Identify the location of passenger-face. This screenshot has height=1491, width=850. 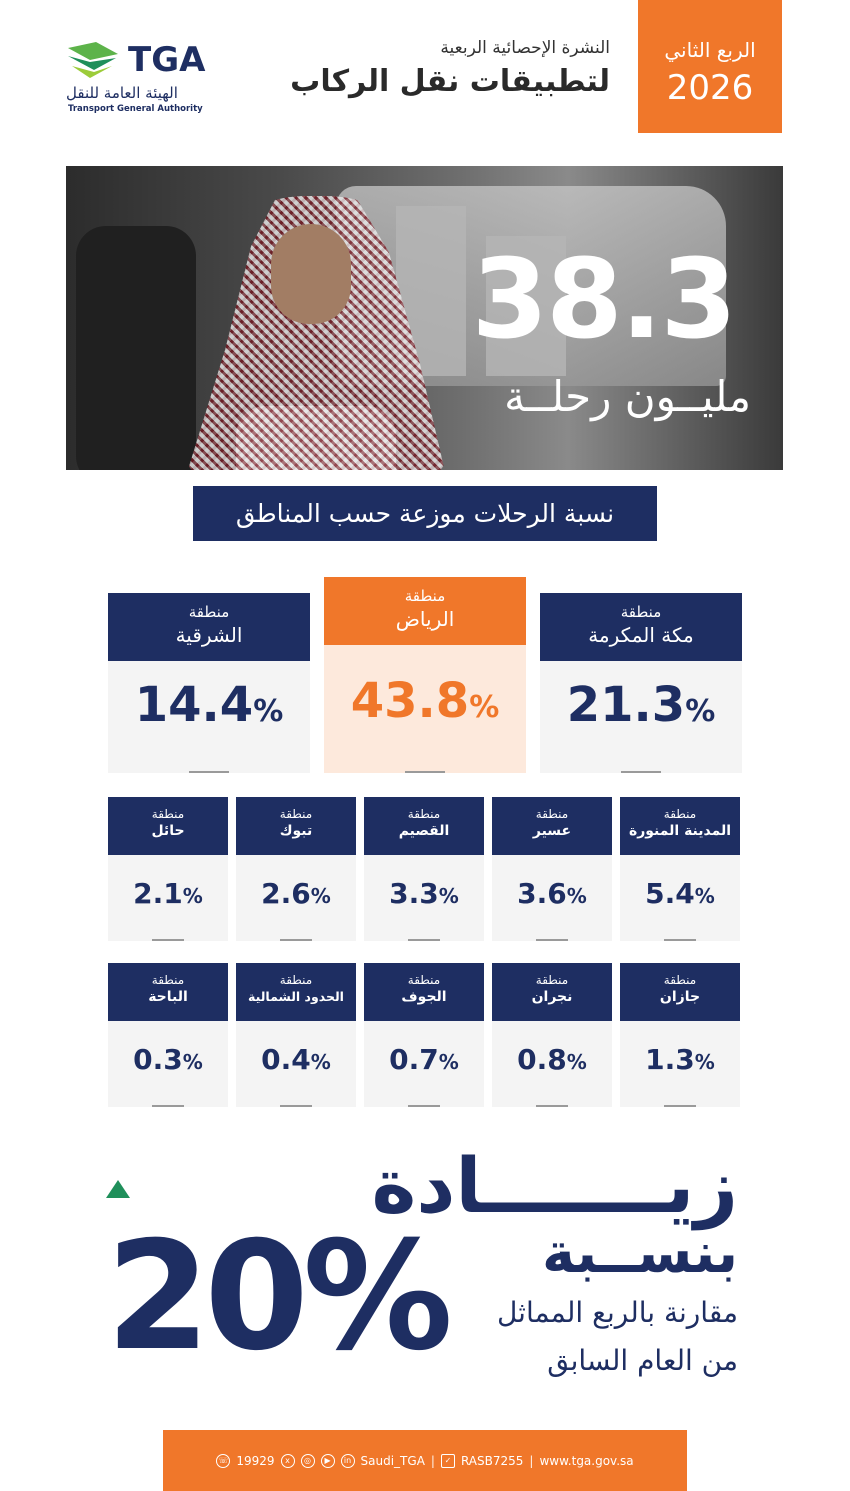
(311, 274).